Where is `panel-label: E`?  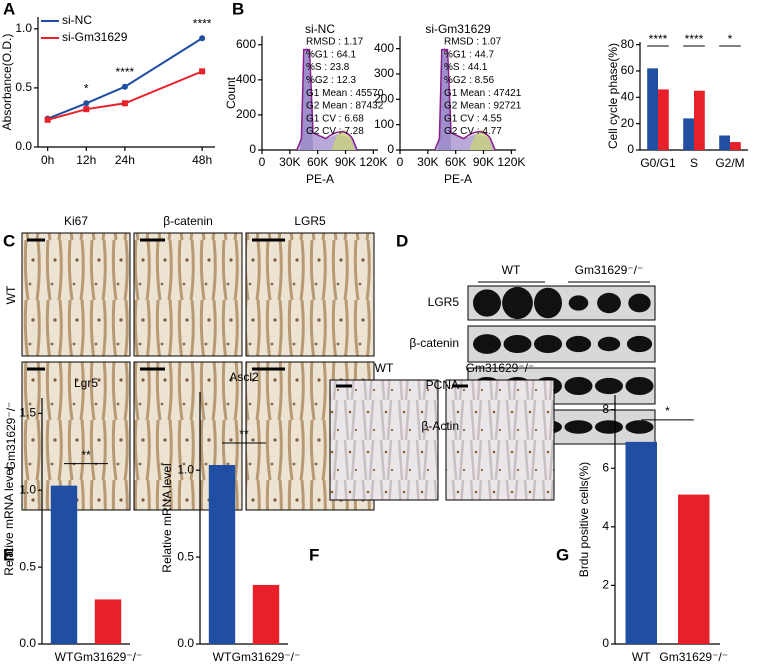 panel-label: E is located at coordinates (8, 554).